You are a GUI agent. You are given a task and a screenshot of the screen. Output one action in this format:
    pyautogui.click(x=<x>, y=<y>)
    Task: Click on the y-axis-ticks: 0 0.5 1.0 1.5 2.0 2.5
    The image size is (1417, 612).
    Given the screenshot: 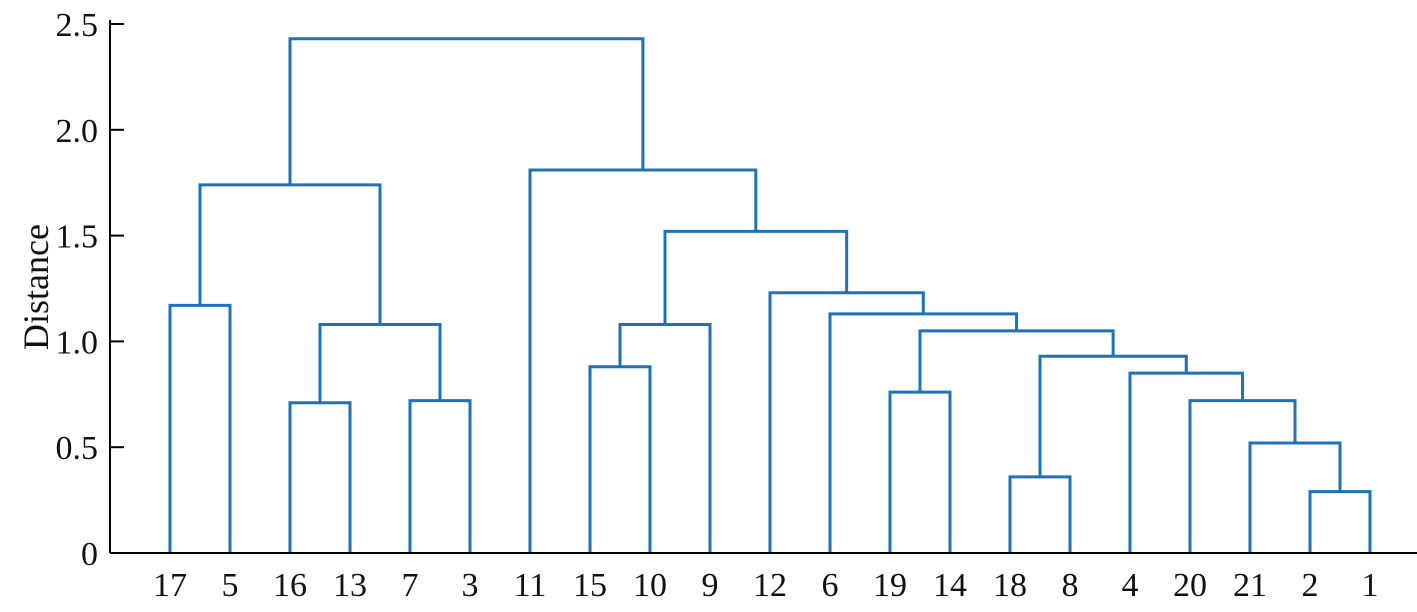 What is the action you would take?
    pyautogui.click(x=90, y=290)
    